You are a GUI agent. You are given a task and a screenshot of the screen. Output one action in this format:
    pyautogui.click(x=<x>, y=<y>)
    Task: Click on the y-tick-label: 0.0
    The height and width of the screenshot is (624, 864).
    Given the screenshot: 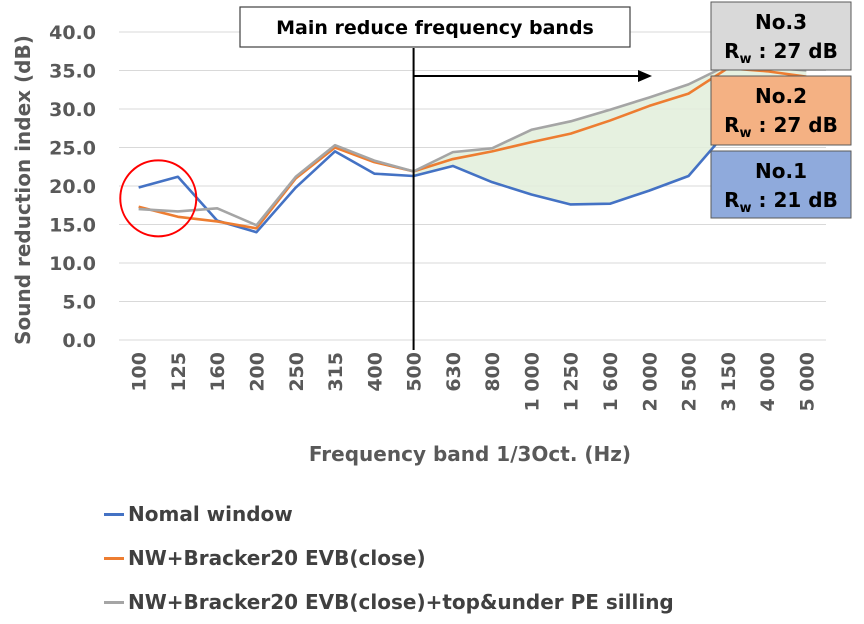 What is the action you would take?
    pyautogui.click(x=79, y=341)
    